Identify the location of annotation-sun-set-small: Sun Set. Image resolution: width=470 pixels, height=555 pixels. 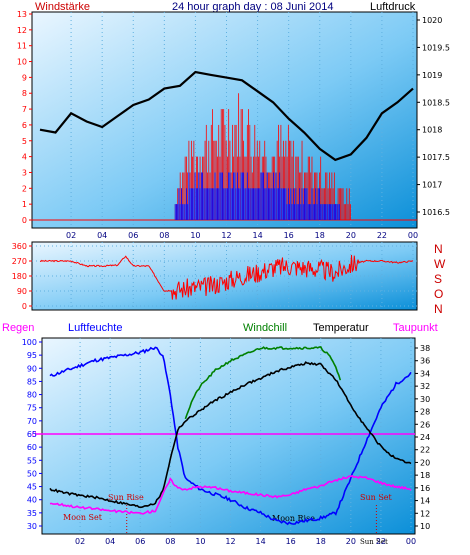
(374, 542).